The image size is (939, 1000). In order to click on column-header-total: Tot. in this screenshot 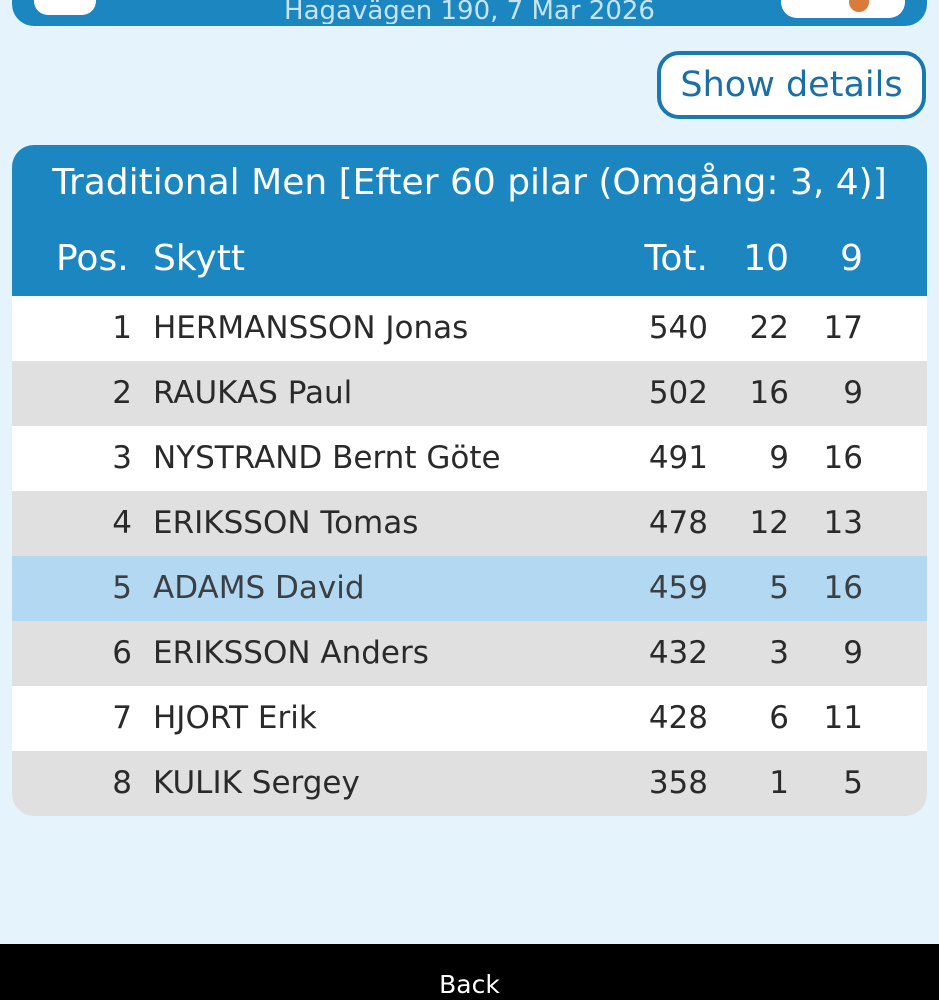, I will do `click(676, 258)`.